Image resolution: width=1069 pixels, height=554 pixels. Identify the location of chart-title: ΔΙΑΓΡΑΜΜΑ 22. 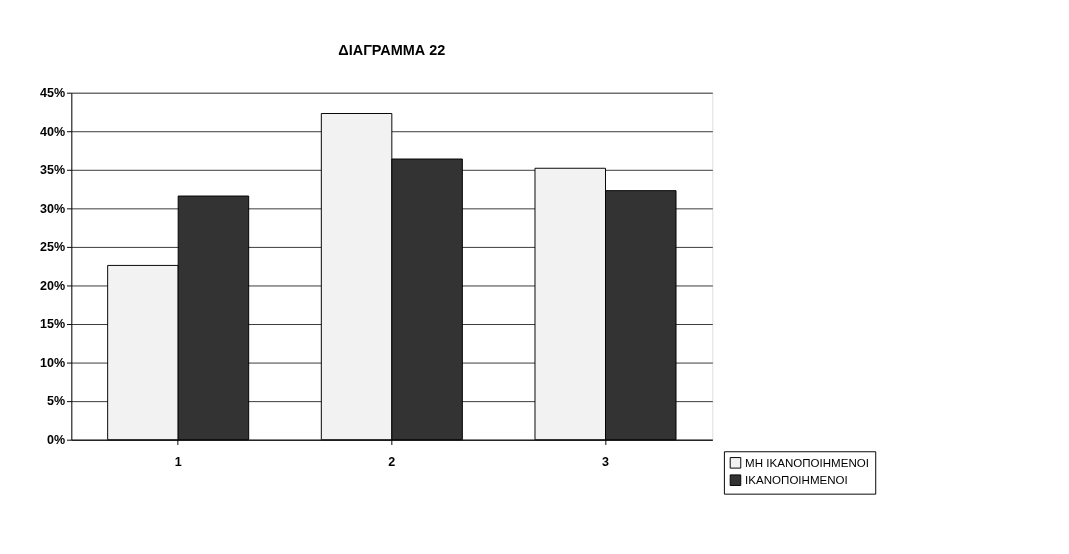
(392, 50).